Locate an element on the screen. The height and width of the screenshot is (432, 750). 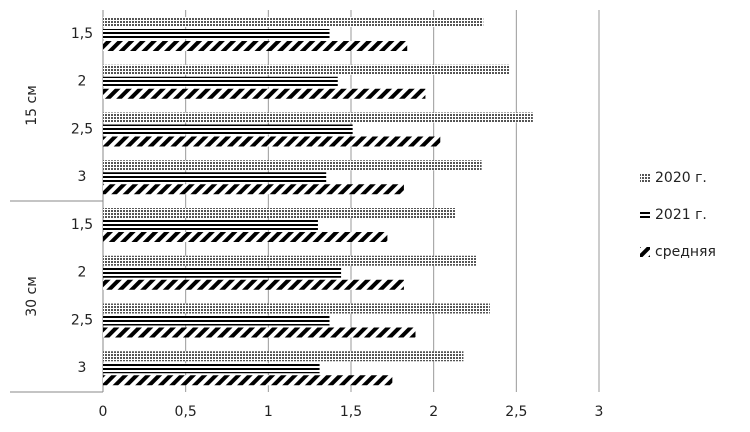
x-tick-label: 0,5 is located at coordinates (186, 412).